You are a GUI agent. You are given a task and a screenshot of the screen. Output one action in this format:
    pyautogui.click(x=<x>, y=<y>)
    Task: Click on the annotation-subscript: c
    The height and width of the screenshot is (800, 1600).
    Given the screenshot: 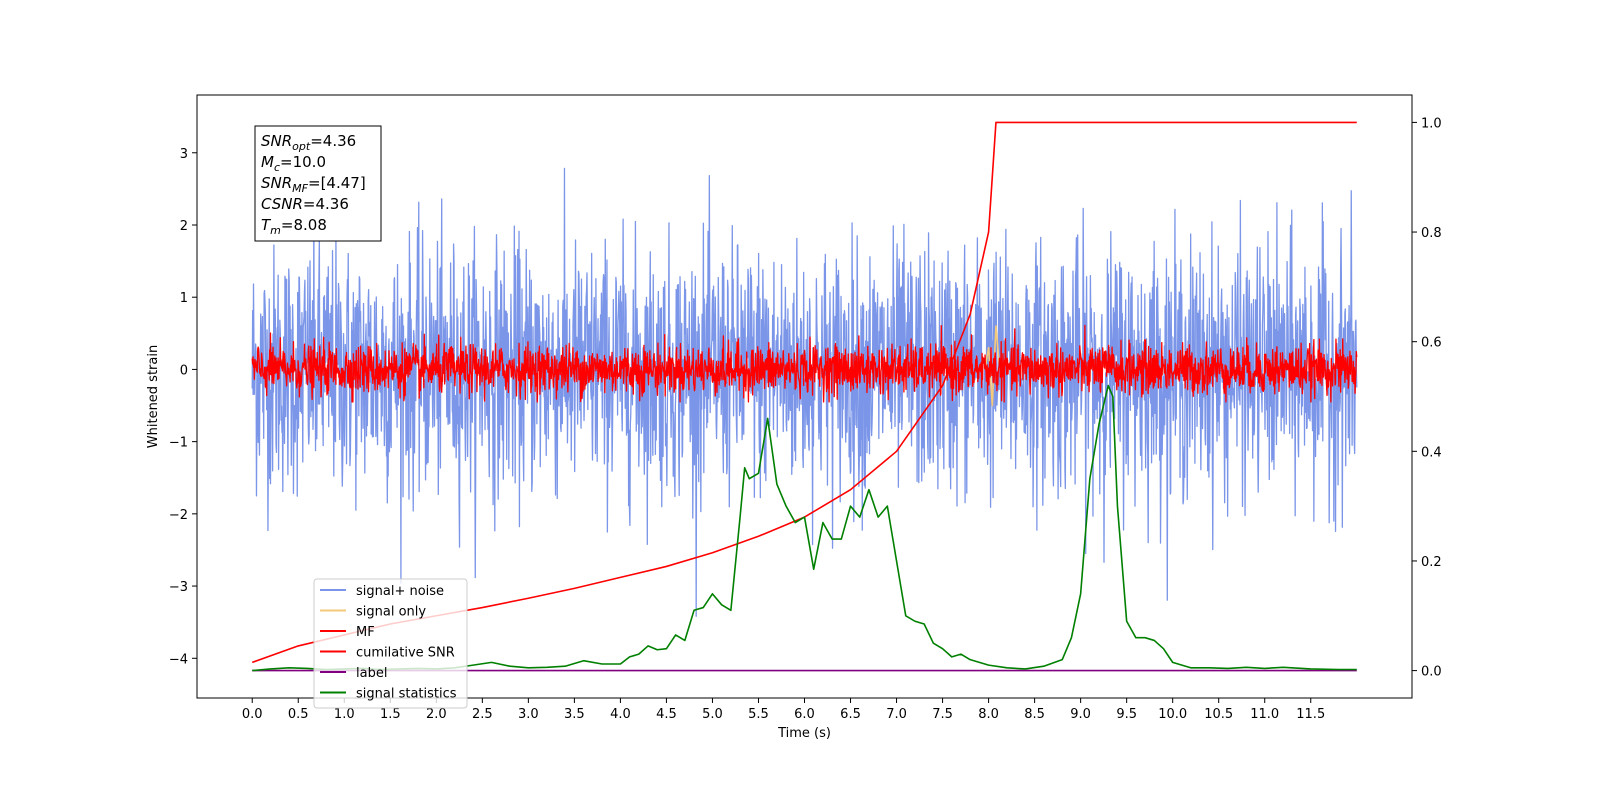 What is the action you would take?
    pyautogui.click(x=277, y=167)
    